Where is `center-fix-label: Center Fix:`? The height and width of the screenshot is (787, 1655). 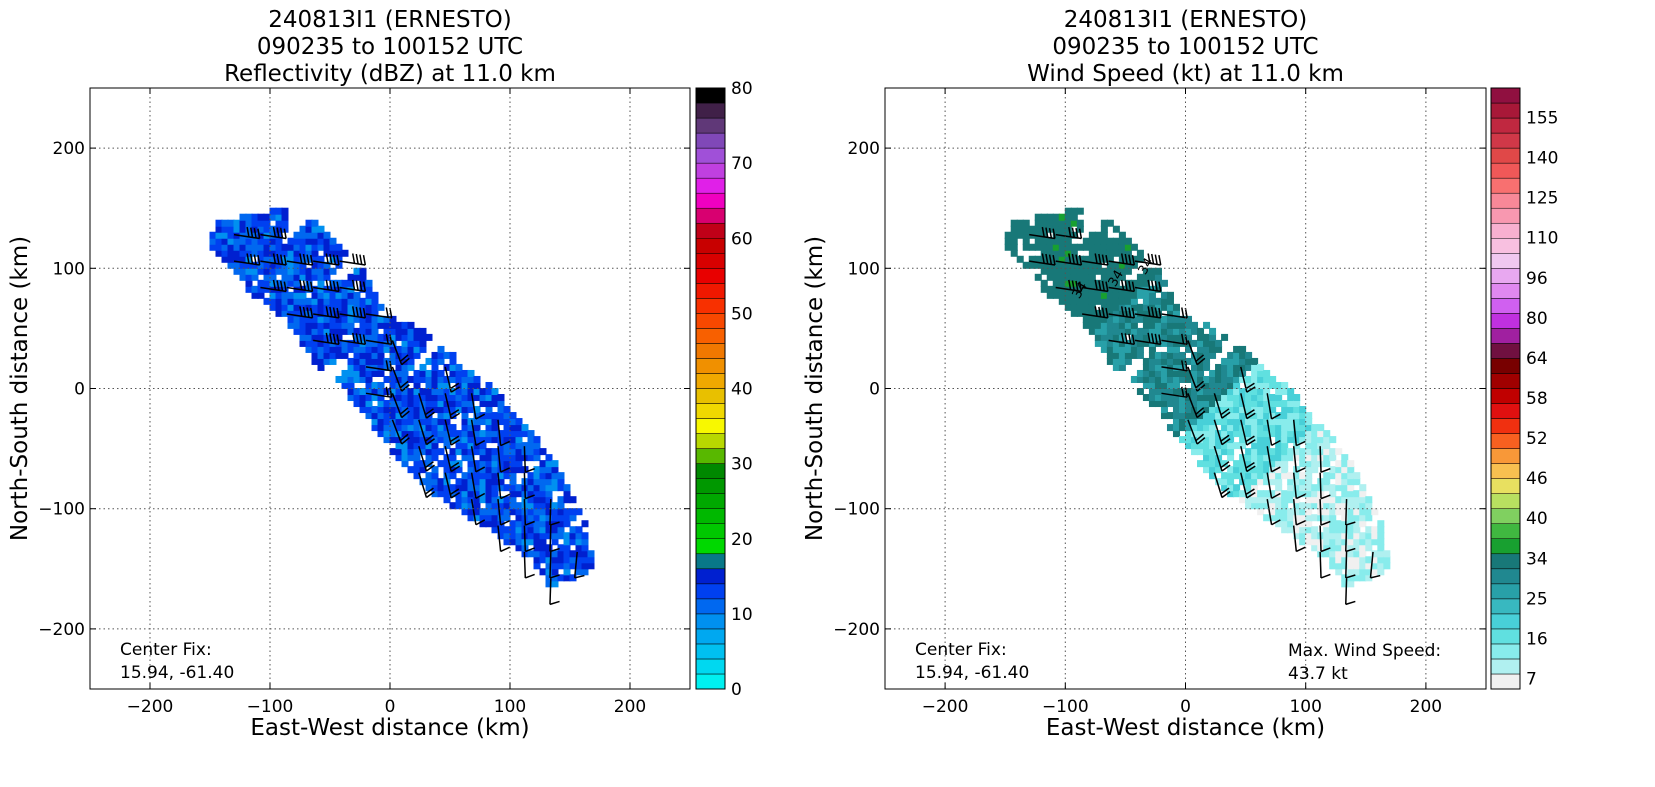
center-fix-label: Center Fix: is located at coordinates (166, 650).